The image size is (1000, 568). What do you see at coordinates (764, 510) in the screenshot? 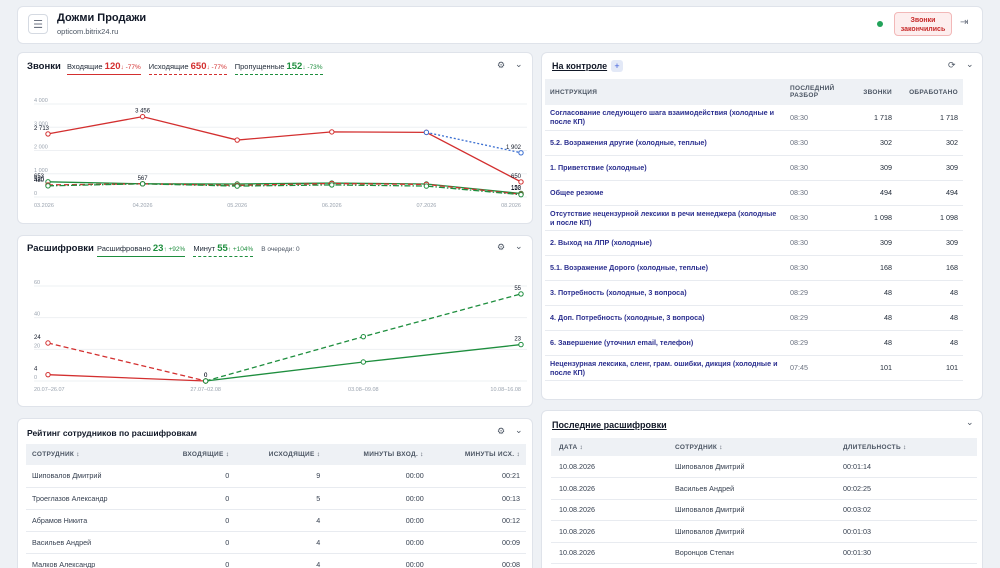
I see `table-row: 10.08.2026 Шиповалов Дмитрий 00:03:02` at bounding box center [764, 510].